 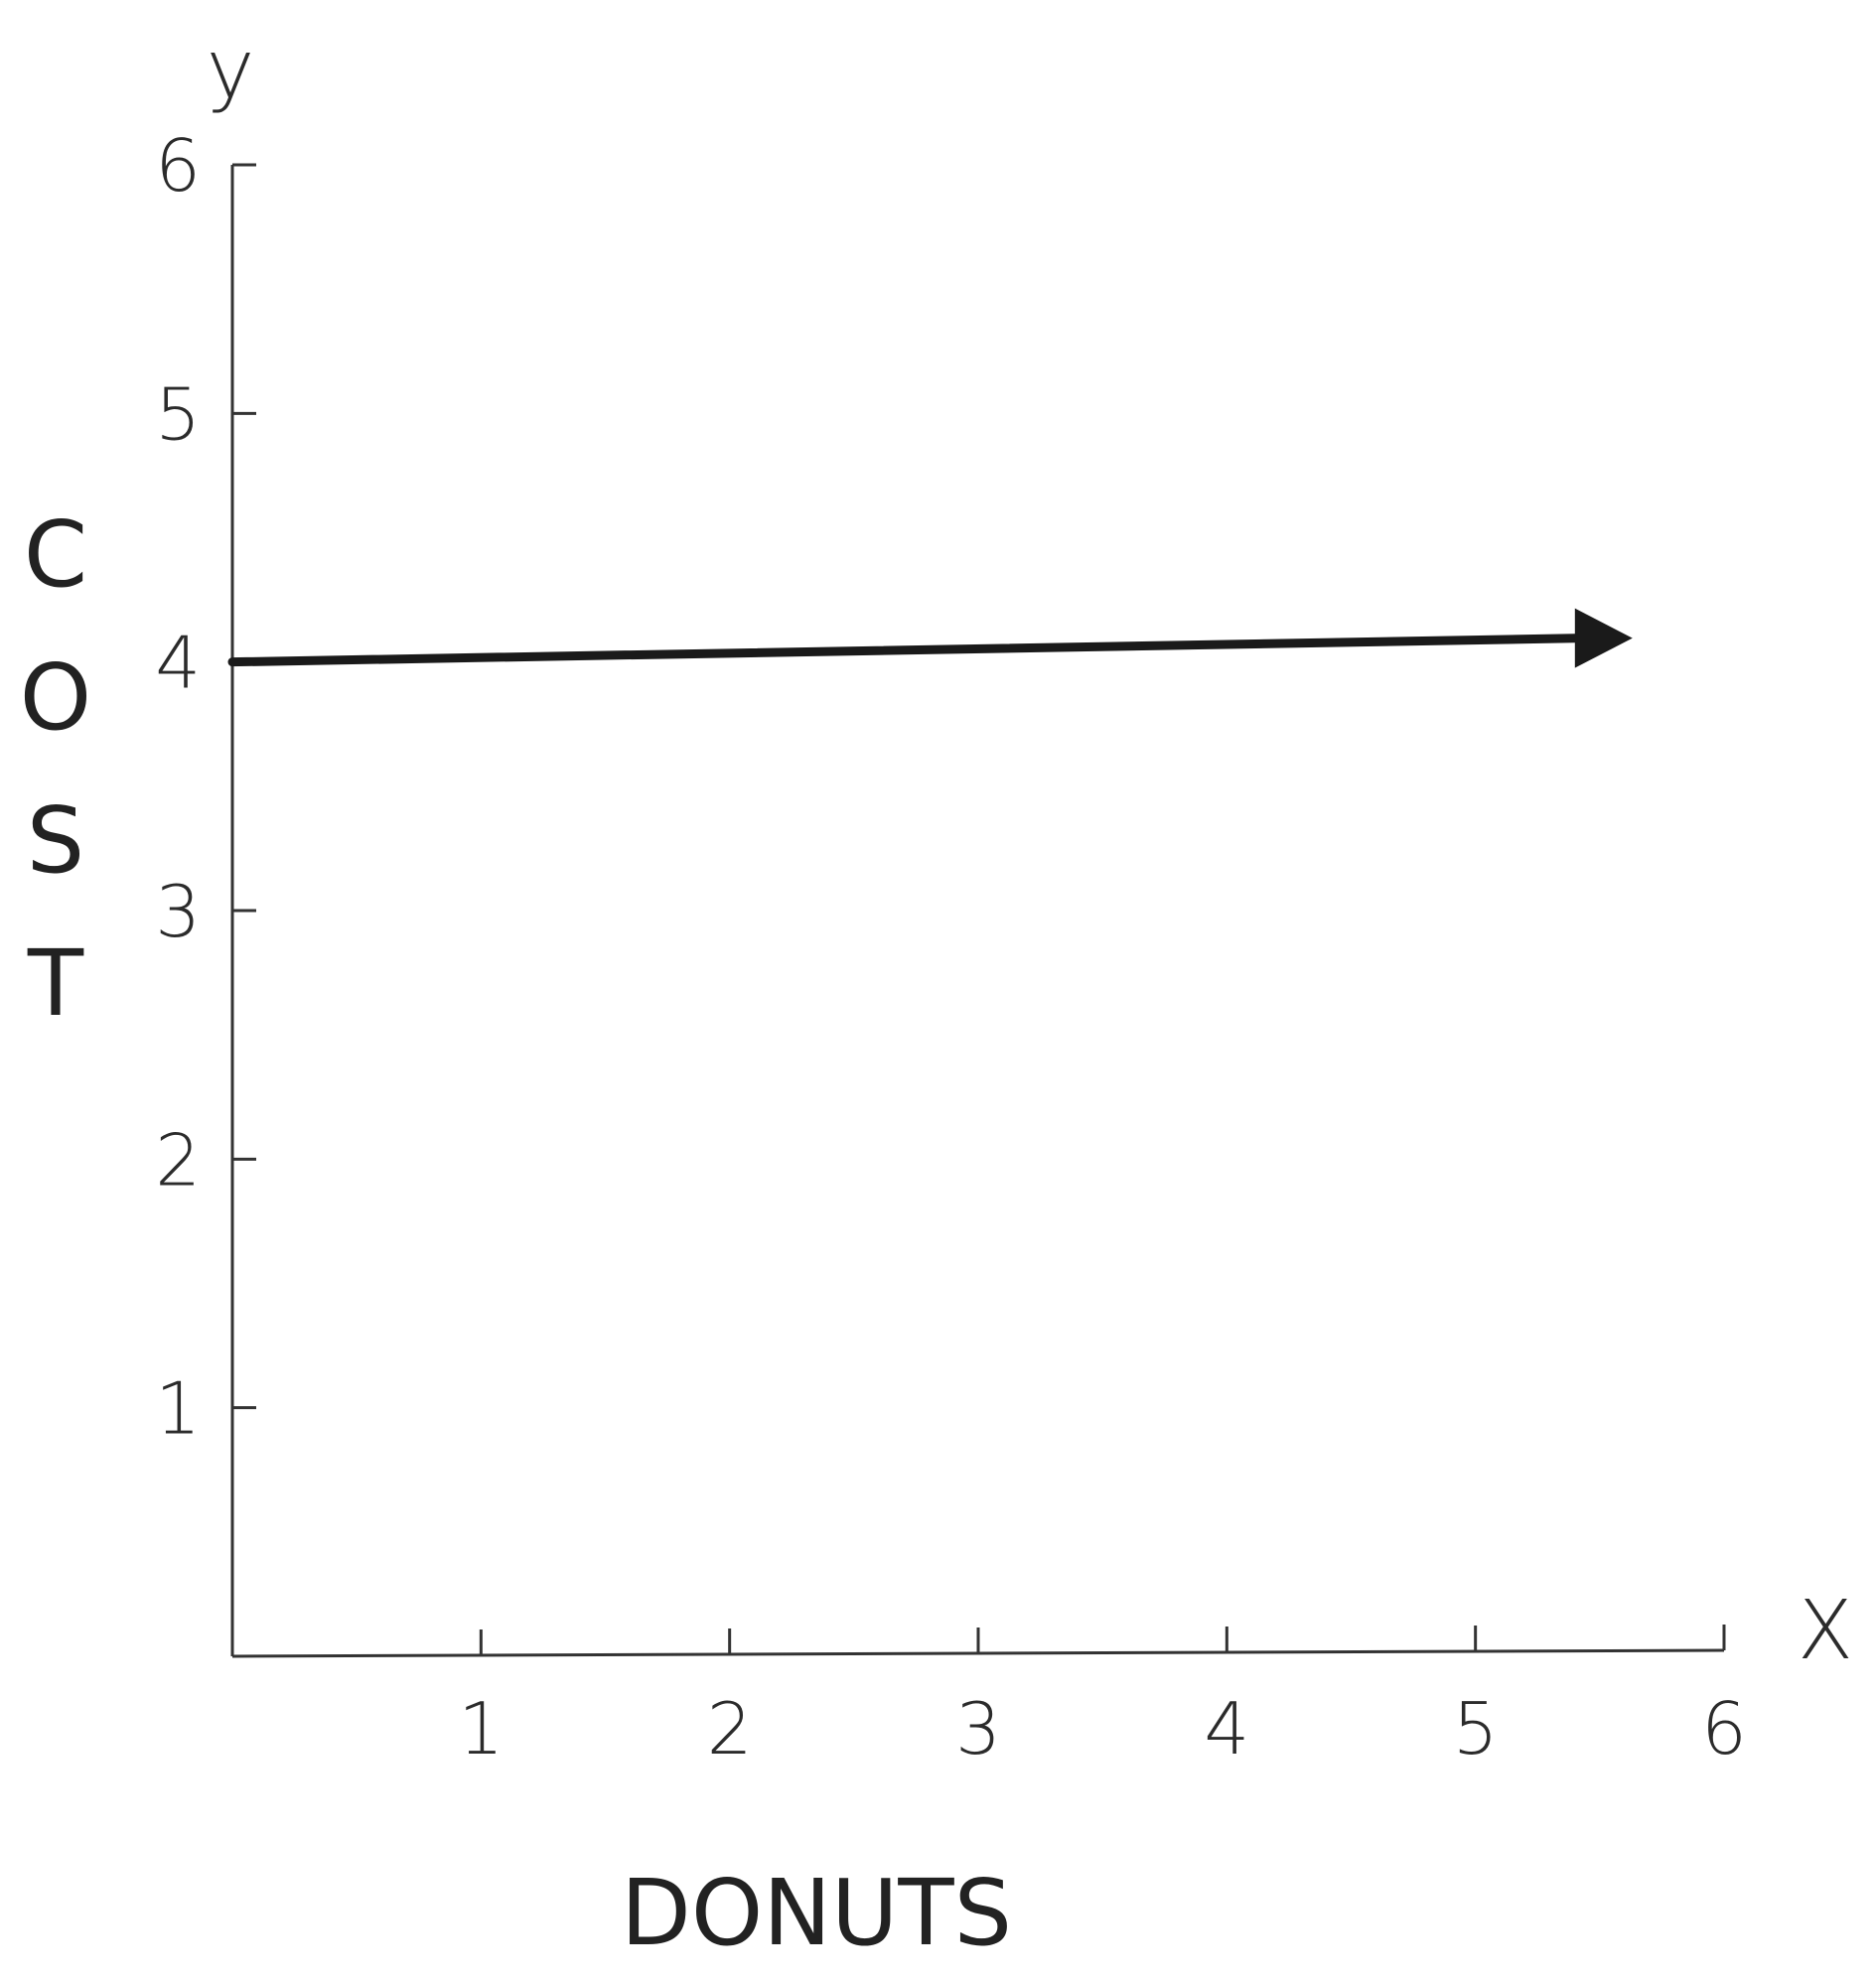 What do you see at coordinates (1604, 638) in the screenshot?
I see `cost-line-arrowhead` at bounding box center [1604, 638].